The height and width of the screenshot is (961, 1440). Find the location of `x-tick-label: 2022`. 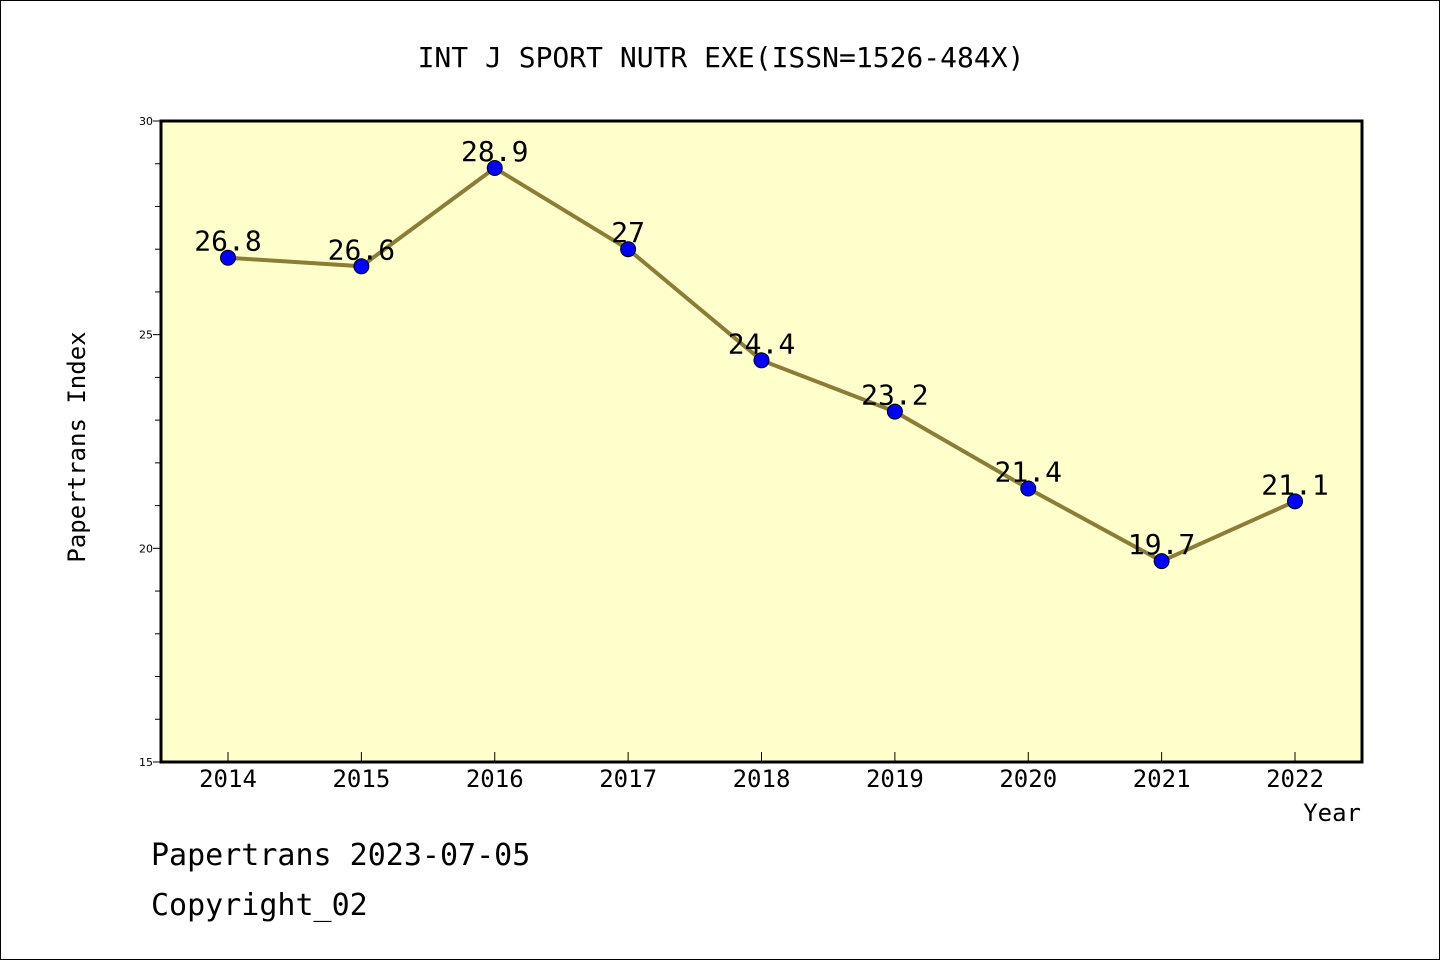

x-tick-label: 2022 is located at coordinates (1295, 779).